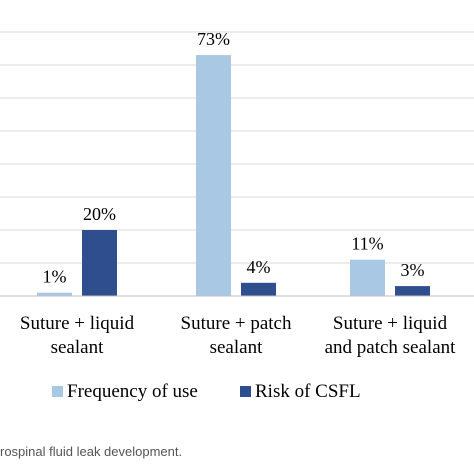 This screenshot has height=474, width=474. I want to click on legend: Frequency of use Risk of CSFL, so click(206, 391).